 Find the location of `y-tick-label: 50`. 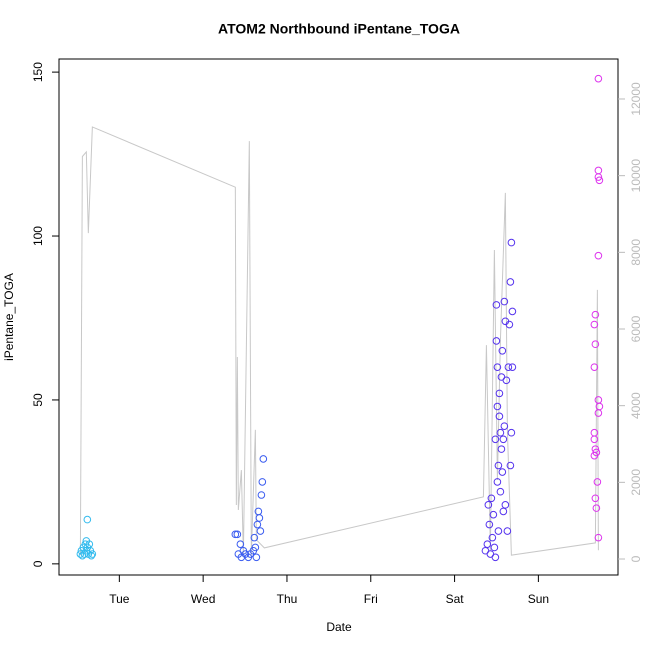

y-tick-label: 50 is located at coordinates (38, 400).